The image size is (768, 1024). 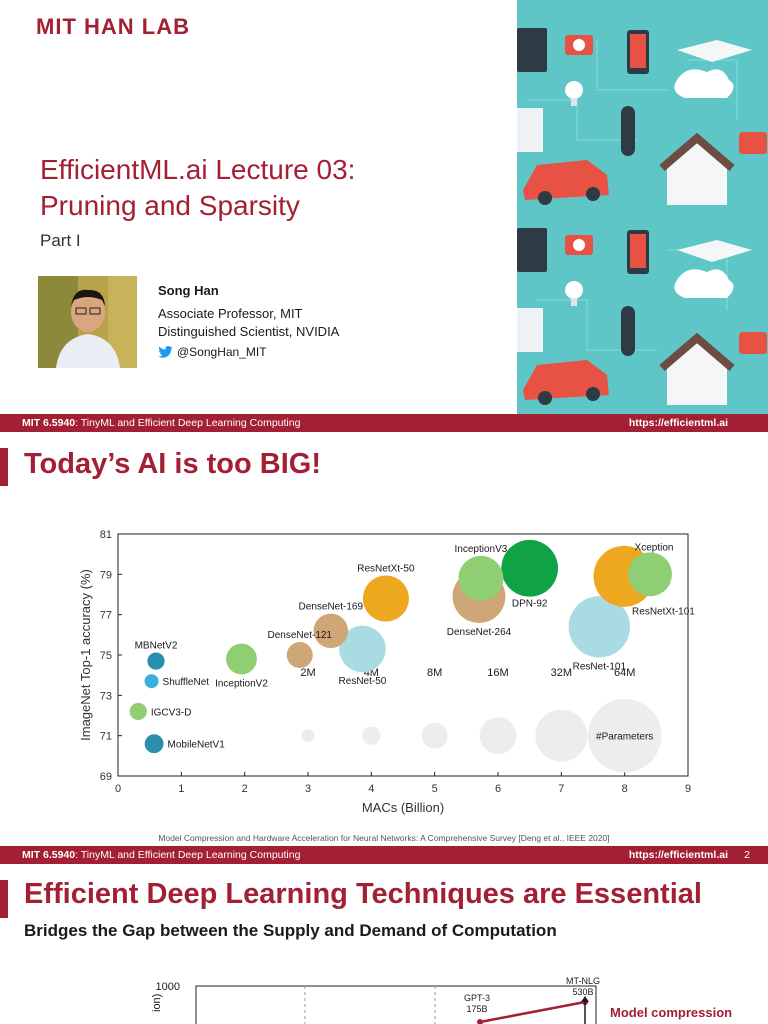 I want to click on twitter-icon, so click(x=165, y=352).